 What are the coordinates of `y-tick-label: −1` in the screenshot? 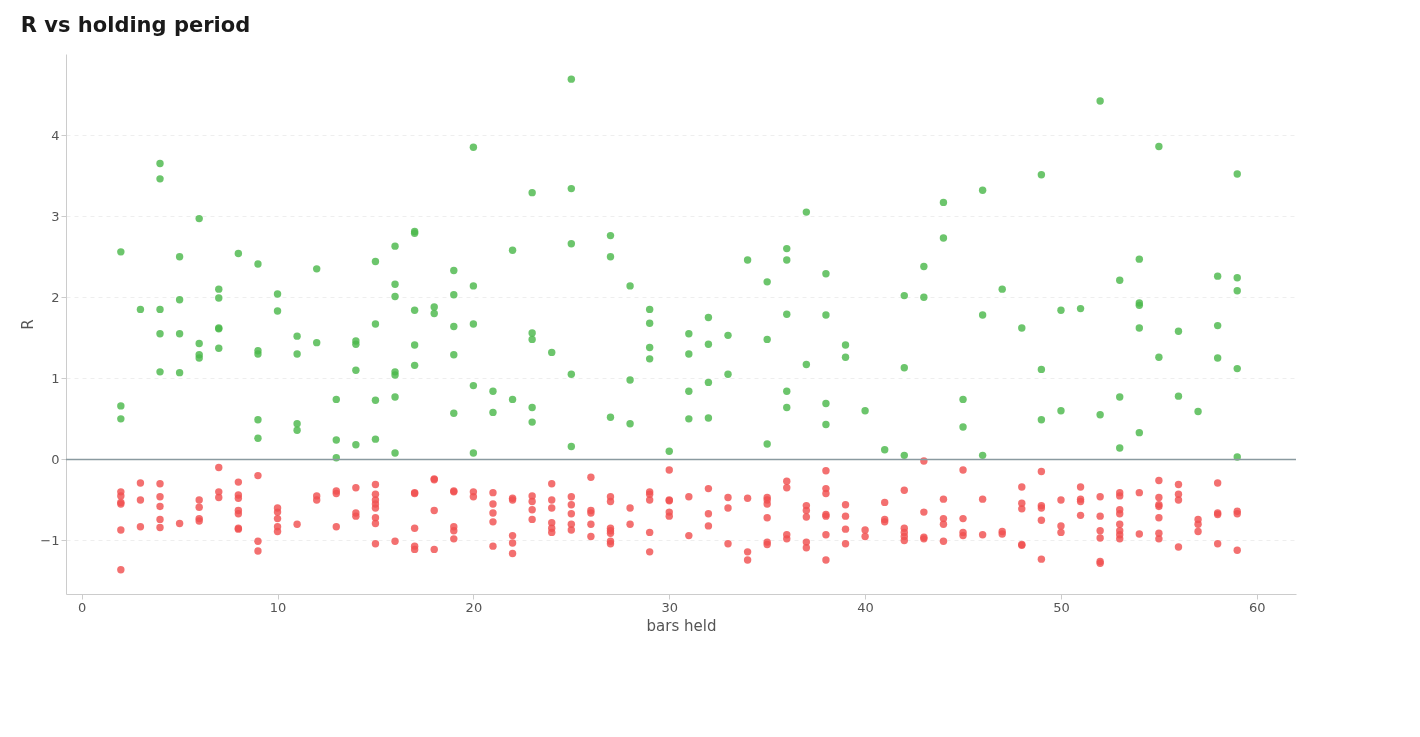 It's located at (50, 540).